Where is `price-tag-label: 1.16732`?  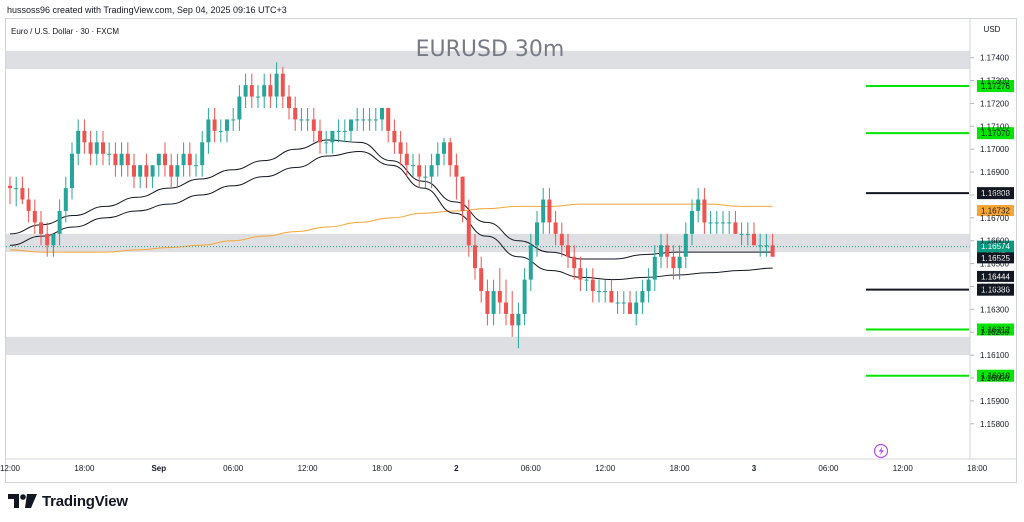
price-tag-label: 1.16732 is located at coordinates (995, 211).